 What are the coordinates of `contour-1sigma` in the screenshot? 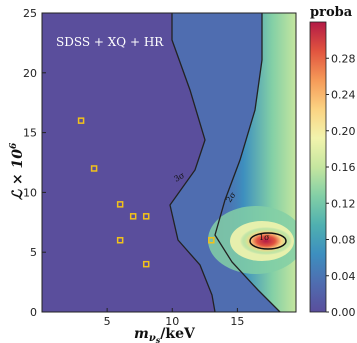 It's located at (268, 241).